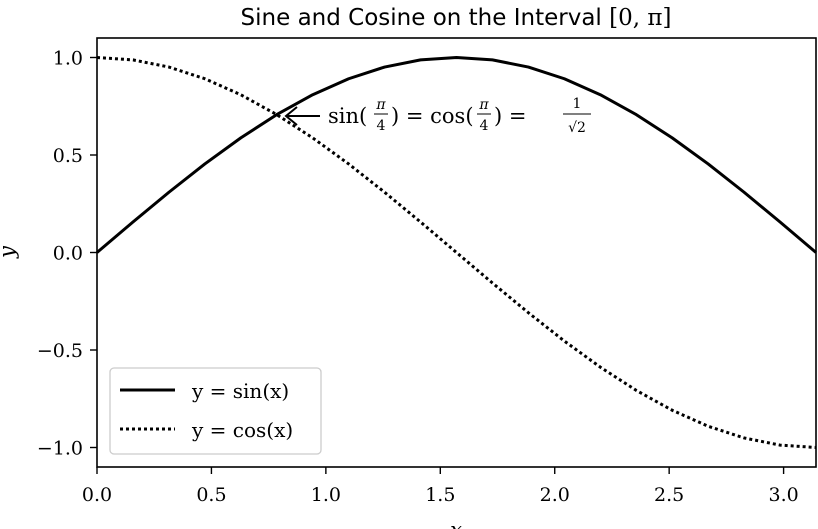 This screenshot has width=818, height=529. What do you see at coordinates (242, 430) in the screenshot?
I see `legend-cos-label: y = cos(x)` at bounding box center [242, 430].